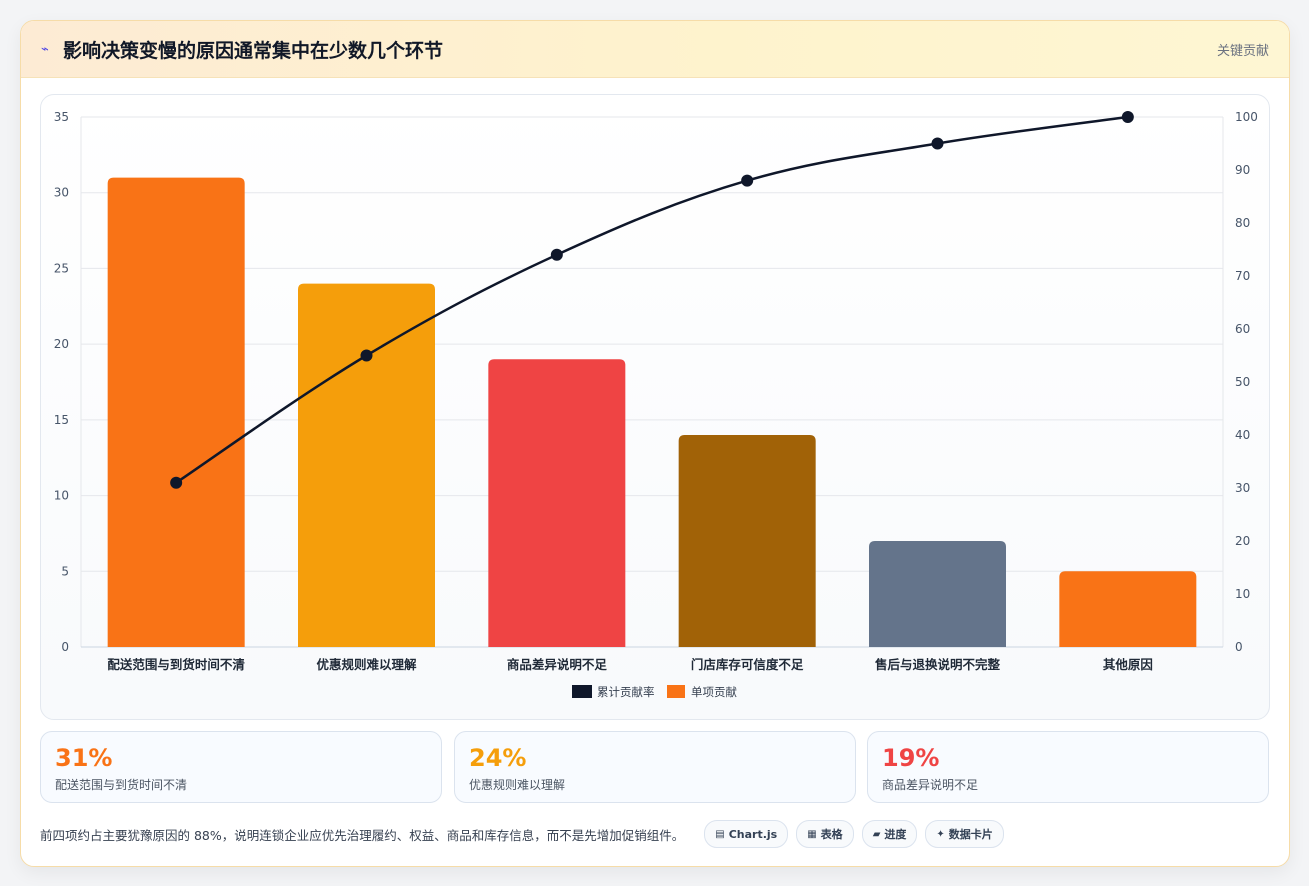 The height and width of the screenshot is (886, 1309). Describe the element at coordinates (1242, 223) in the screenshot. I see `y-right-tick-label: 80` at that location.